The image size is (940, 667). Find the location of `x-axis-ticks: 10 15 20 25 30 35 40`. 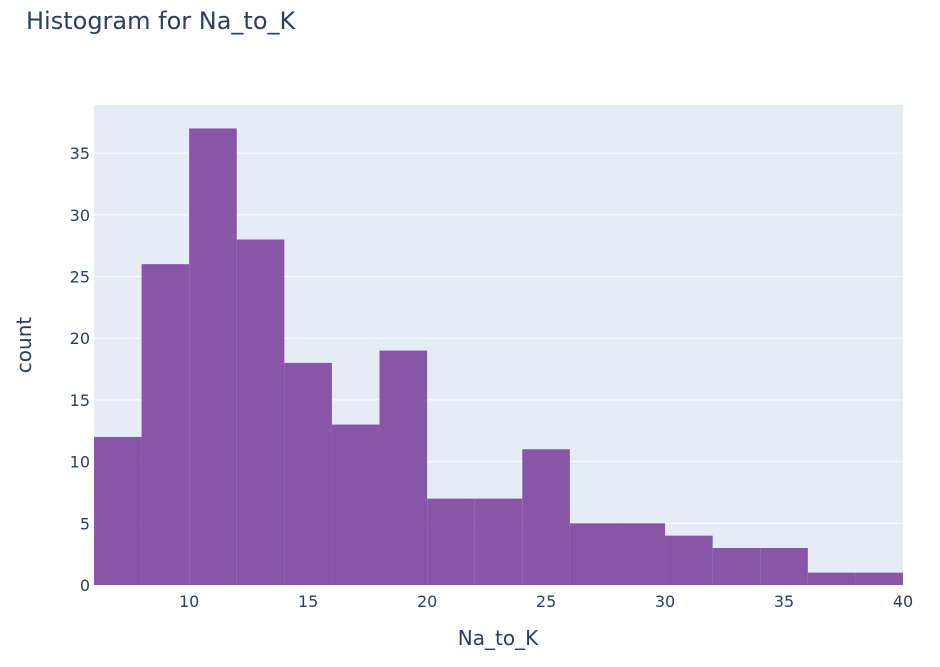

x-axis-ticks: 10 15 20 25 30 35 40 is located at coordinates (546, 601).